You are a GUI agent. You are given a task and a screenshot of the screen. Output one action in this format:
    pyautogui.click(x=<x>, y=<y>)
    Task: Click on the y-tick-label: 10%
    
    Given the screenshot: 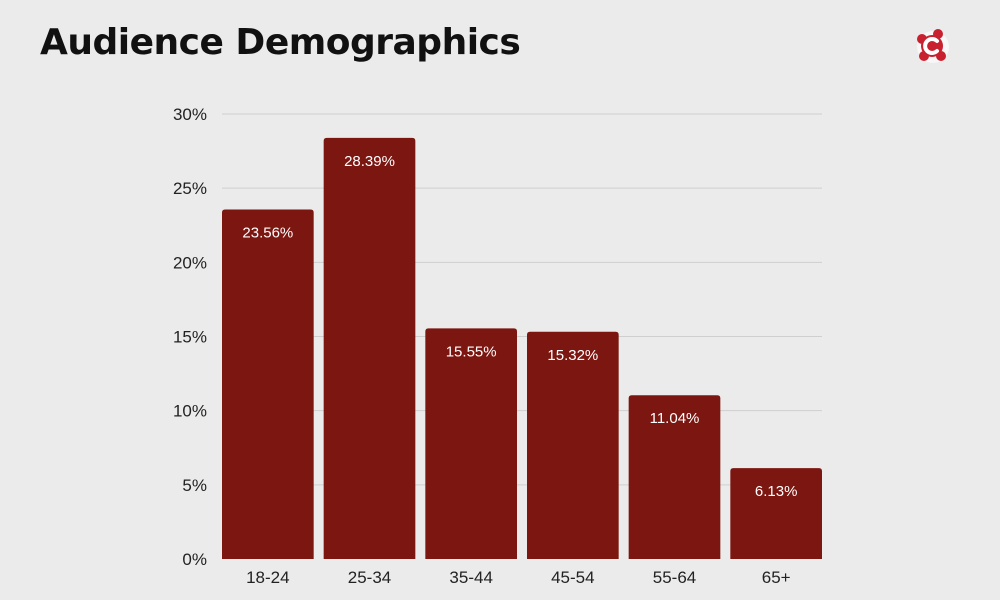 What is the action you would take?
    pyautogui.click(x=190, y=411)
    